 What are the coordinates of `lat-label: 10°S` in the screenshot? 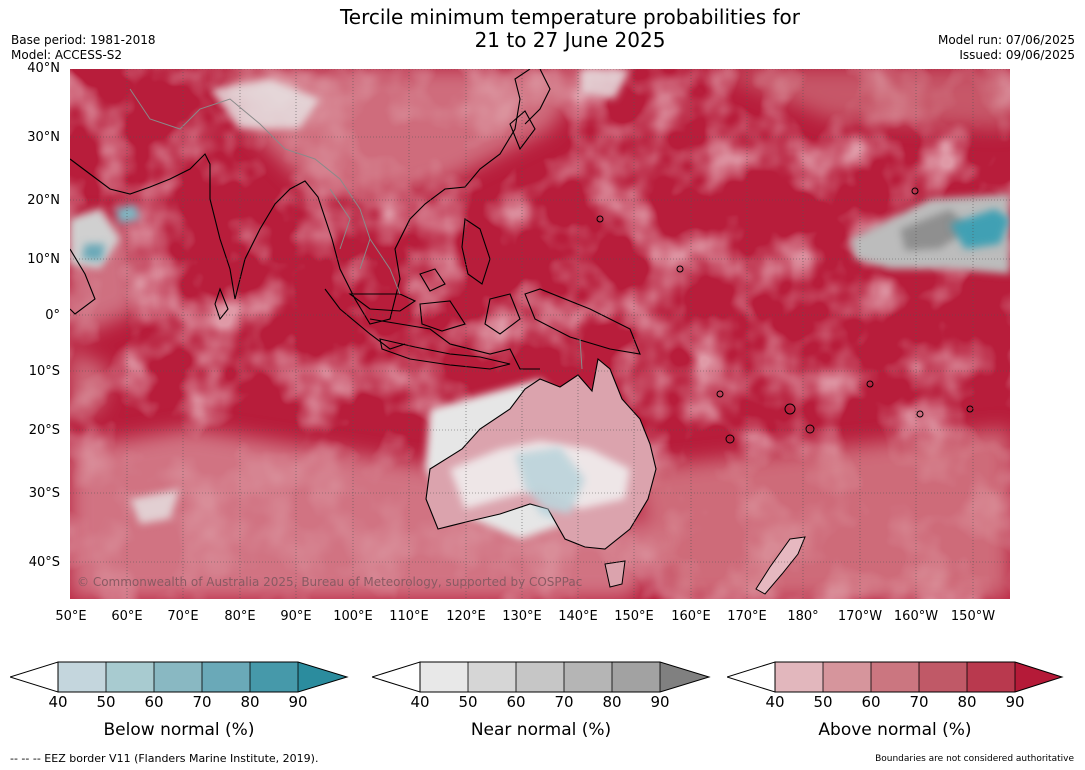 It's located at (44, 371).